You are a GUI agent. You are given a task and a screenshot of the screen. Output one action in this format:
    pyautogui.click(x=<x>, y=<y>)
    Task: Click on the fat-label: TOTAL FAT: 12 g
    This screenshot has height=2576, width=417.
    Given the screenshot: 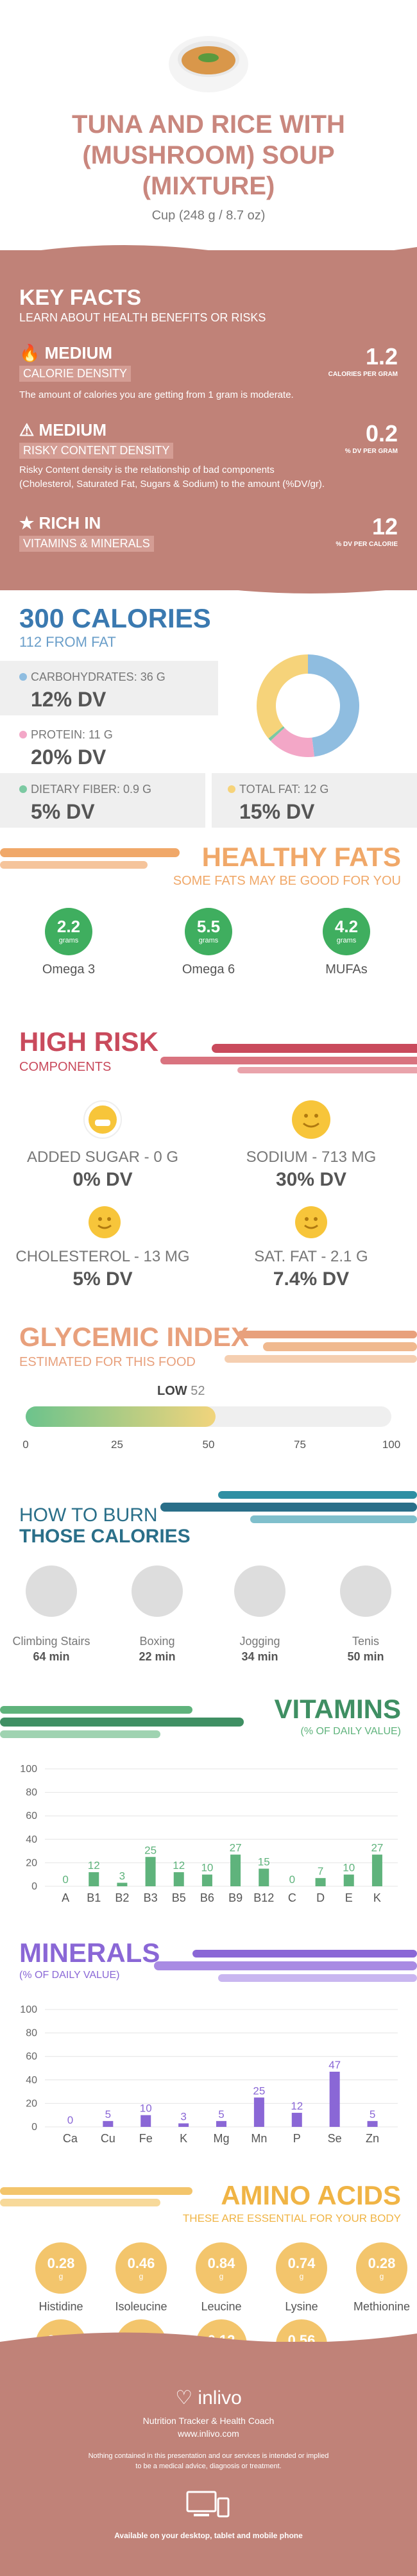 What is the action you would take?
    pyautogui.click(x=278, y=789)
    